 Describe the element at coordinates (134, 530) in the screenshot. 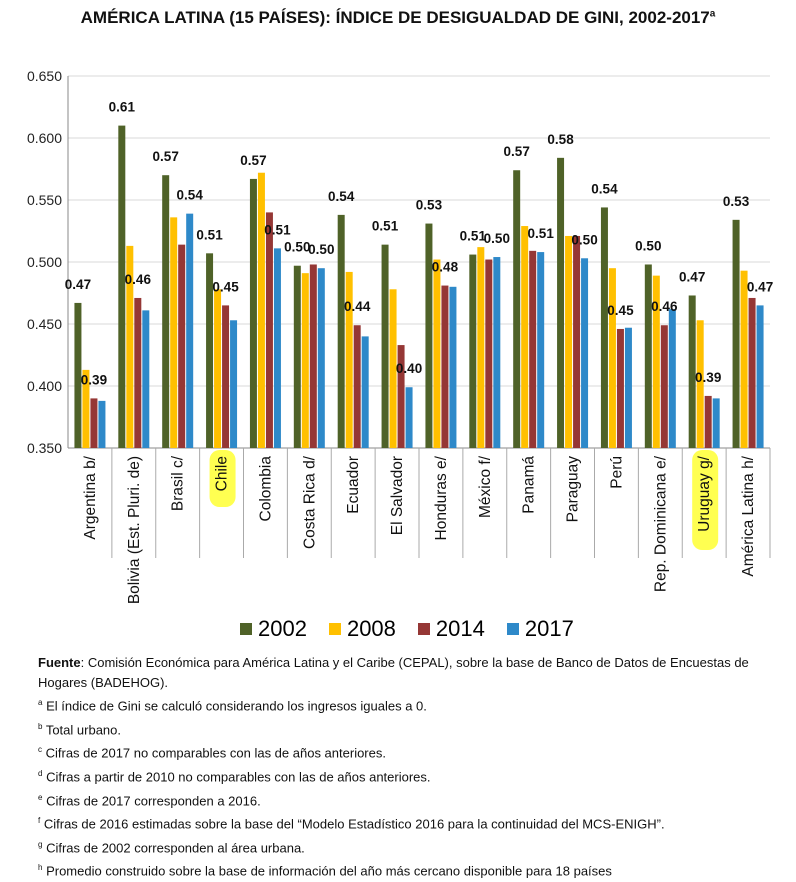

I see `x-category-label: Bolivia (Est. Pluri. de)` at that location.